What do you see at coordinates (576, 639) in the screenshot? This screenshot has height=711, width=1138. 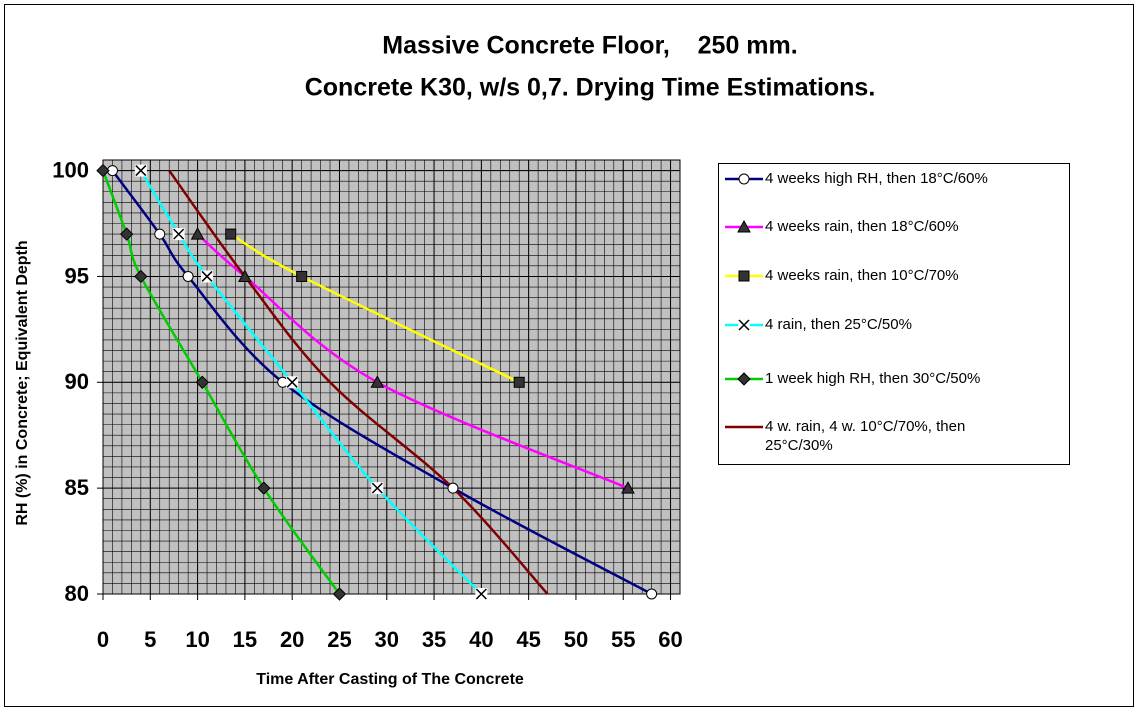 I see `x-tick-label: 50` at bounding box center [576, 639].